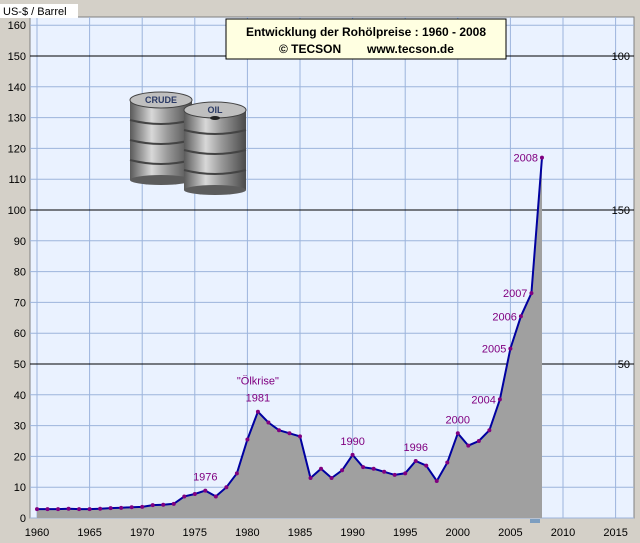  I want to click on x-tick-label: 1965, so click(89, 533).